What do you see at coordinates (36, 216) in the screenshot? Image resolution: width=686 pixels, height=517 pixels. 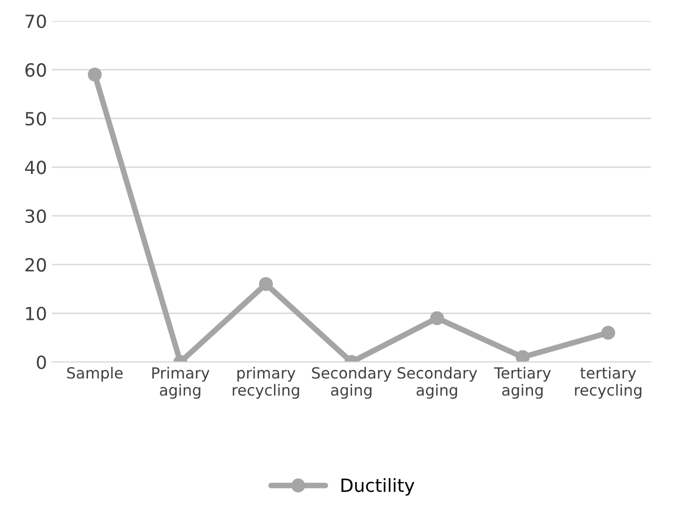 I see `y-tick-label: 30` at bounding box center [36, 216].